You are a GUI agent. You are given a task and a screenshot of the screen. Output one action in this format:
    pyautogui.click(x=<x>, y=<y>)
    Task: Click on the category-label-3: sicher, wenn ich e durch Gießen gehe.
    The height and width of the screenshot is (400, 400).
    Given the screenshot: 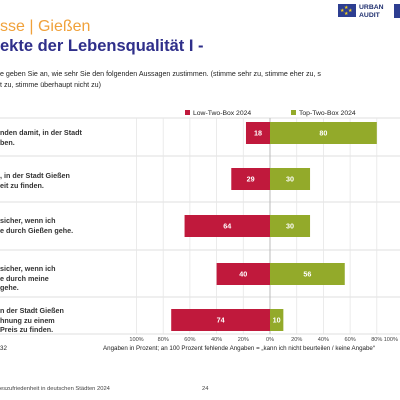 What is the action you would take?
    pyautogui.click(x=37, y=225)
    